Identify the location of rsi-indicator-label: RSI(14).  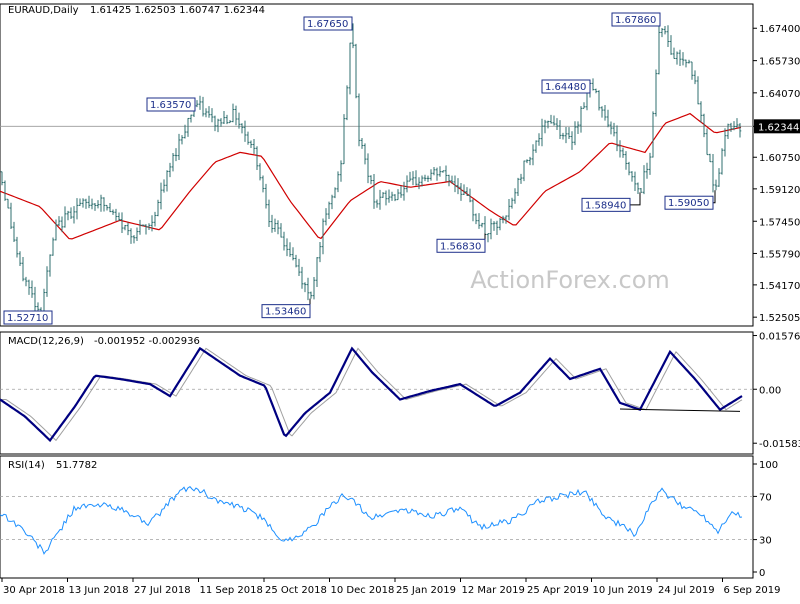
(26, 465).